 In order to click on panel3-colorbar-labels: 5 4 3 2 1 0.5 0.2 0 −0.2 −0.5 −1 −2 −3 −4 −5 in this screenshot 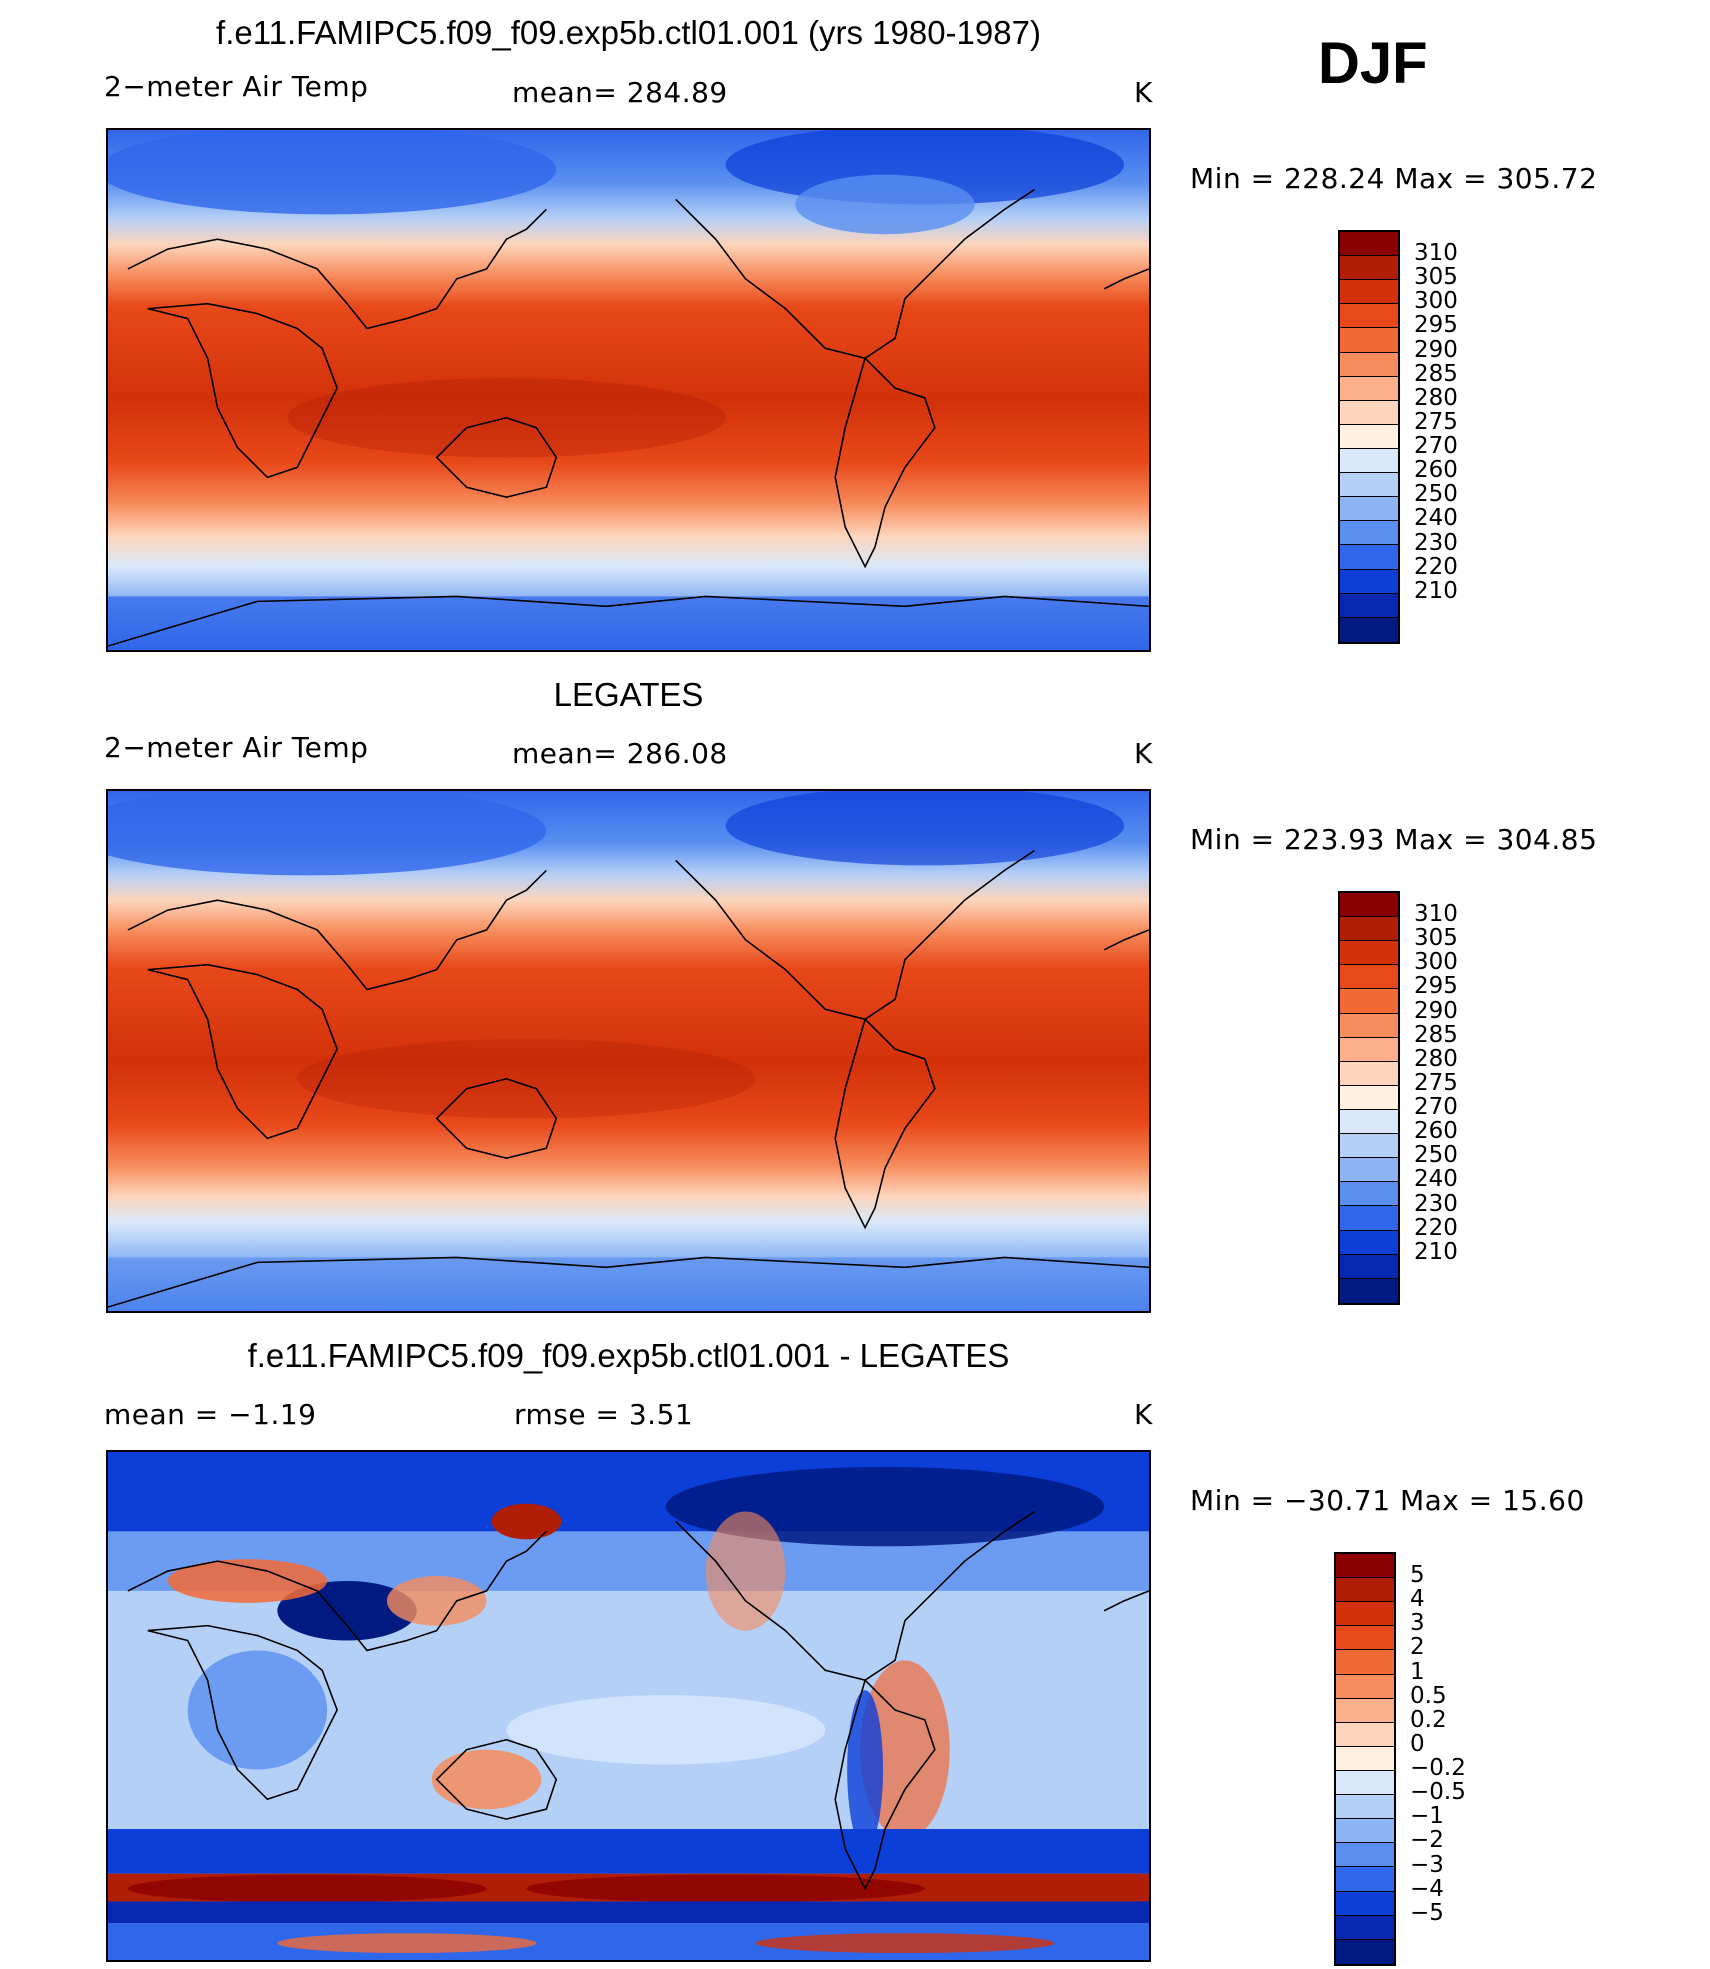, I will do `click(1470, 1759)`.